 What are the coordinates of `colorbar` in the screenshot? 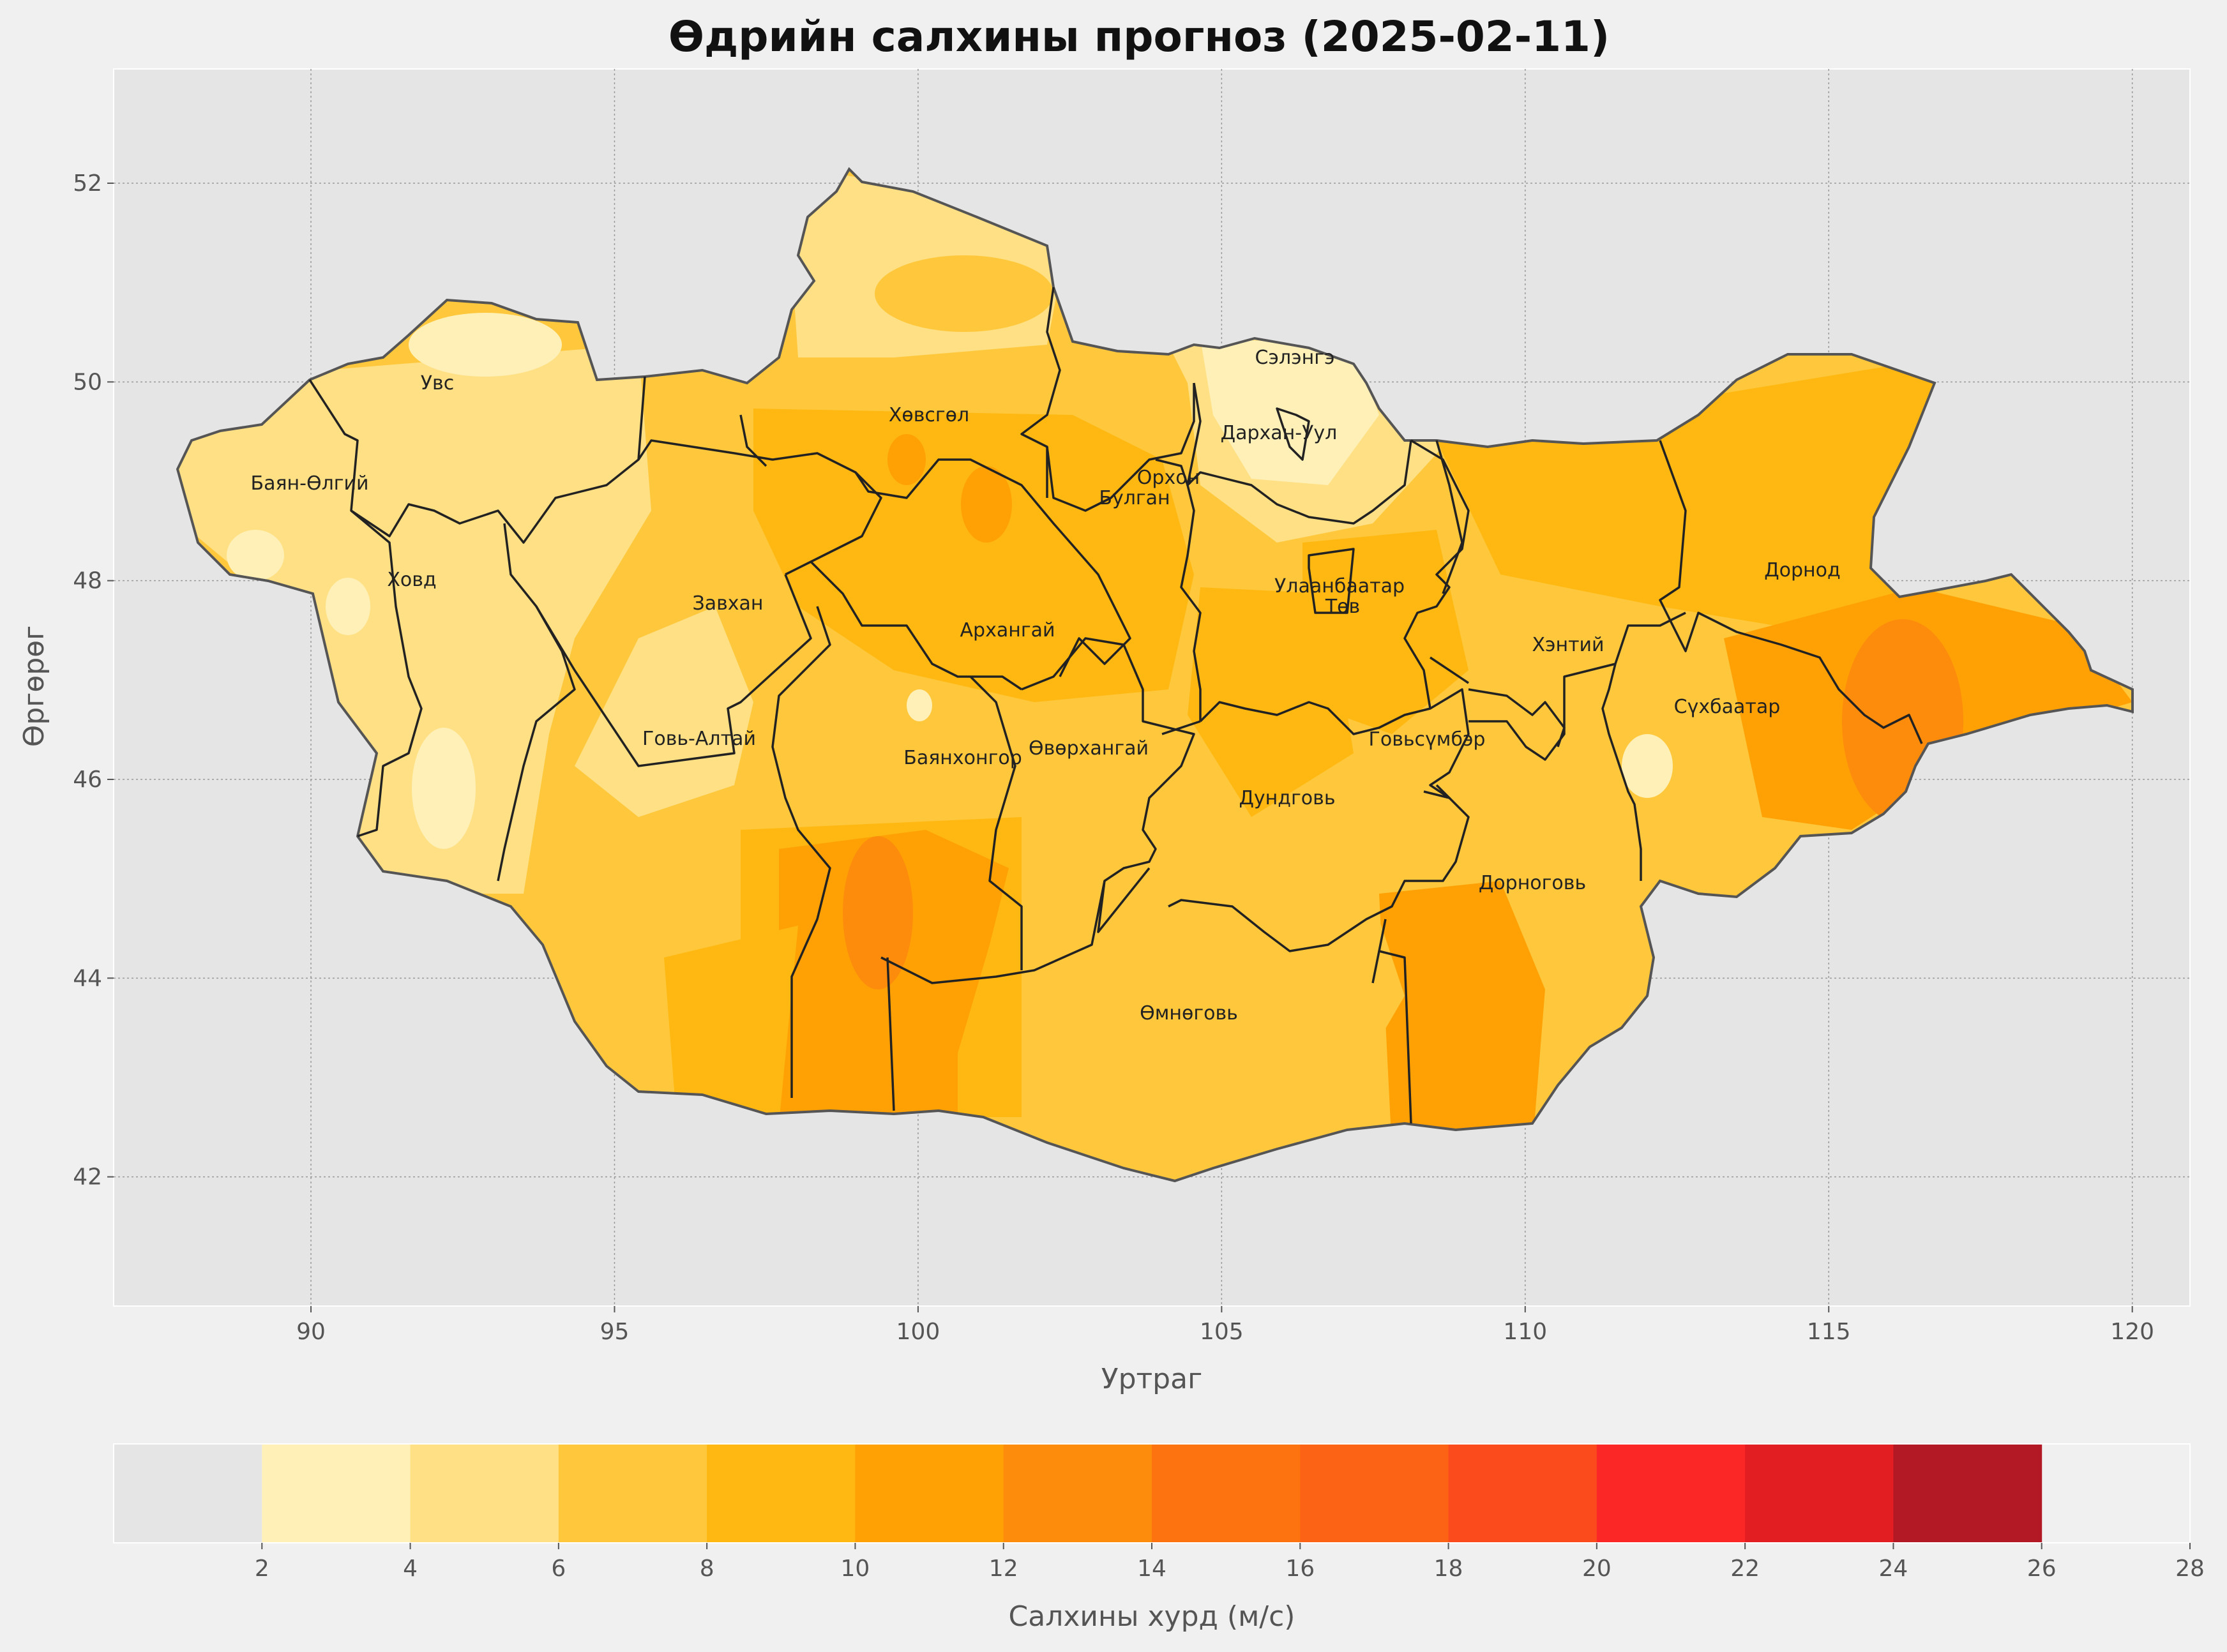 It's located at (1152, 1493).